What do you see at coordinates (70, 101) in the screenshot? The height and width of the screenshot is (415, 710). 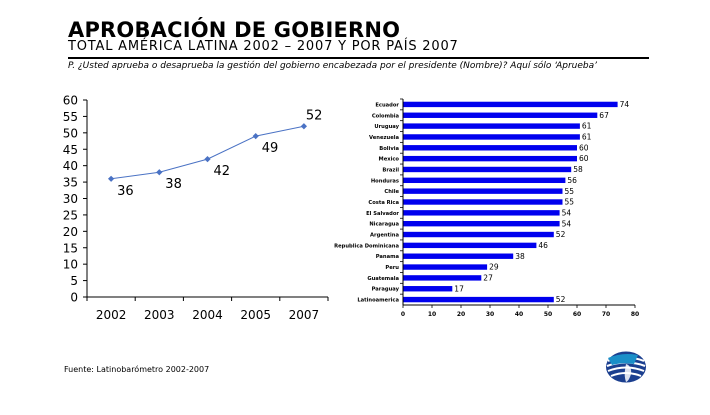 I see `y-tick-label: 60` at bounding box center [70, 101].